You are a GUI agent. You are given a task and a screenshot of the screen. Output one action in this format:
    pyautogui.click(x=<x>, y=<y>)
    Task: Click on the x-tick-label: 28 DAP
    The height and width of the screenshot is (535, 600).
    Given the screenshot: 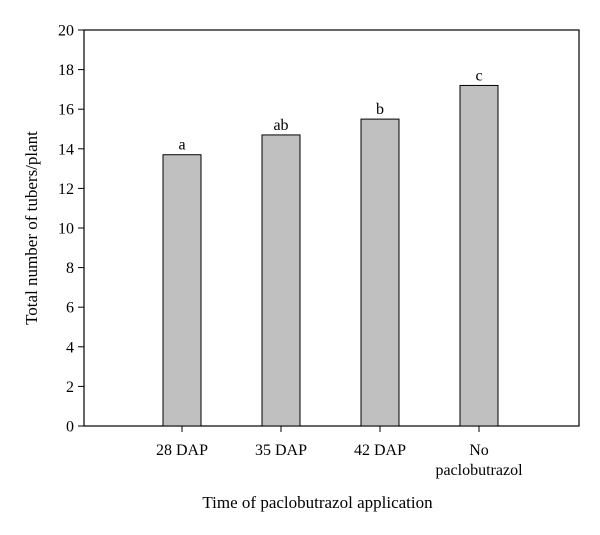 What is the action you would take?
    pyautogui.click(x=182, y=450)
    